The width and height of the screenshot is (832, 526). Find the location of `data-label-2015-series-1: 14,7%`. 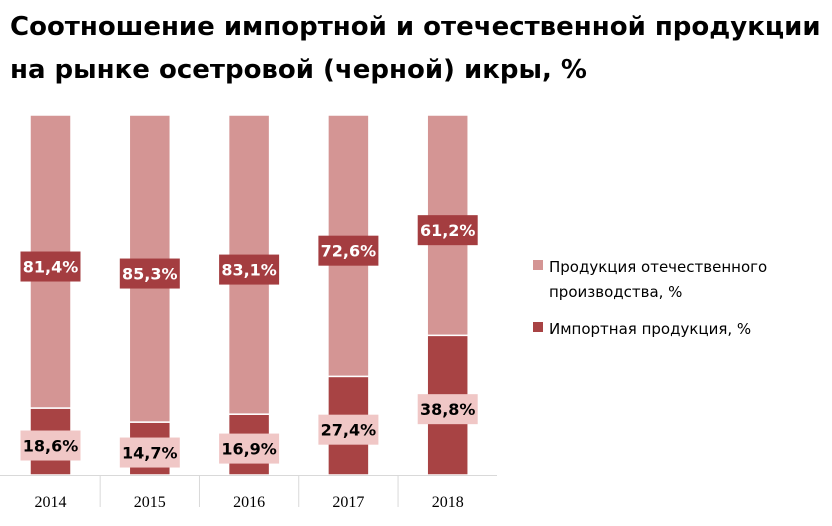

data-label-2015-series-1: 14,7% is located at coordinates (149, 452).